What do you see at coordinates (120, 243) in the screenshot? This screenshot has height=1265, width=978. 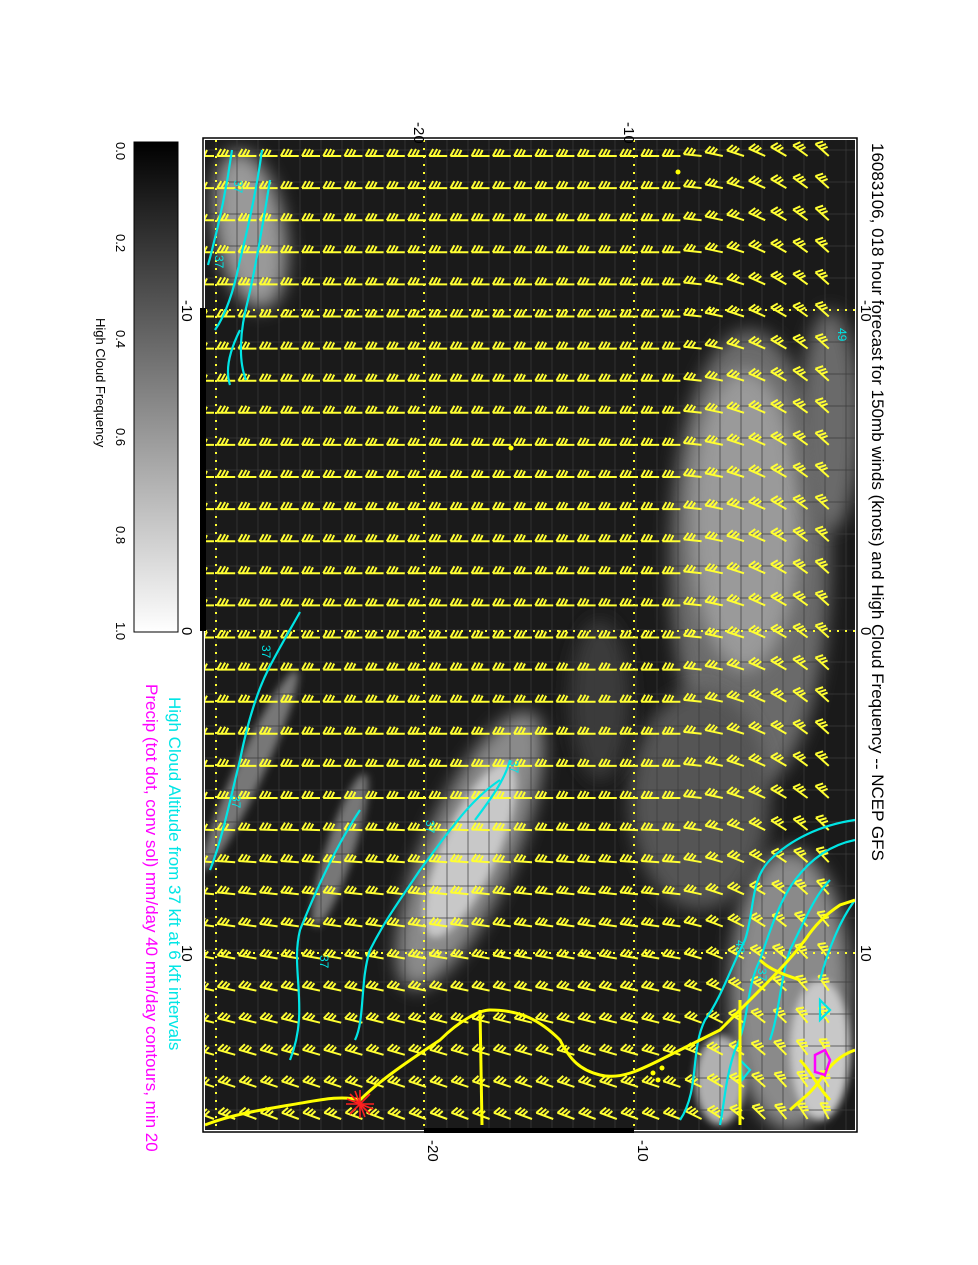 I see `colorbar-tick: 0.2` at bounding box center [120, 243].